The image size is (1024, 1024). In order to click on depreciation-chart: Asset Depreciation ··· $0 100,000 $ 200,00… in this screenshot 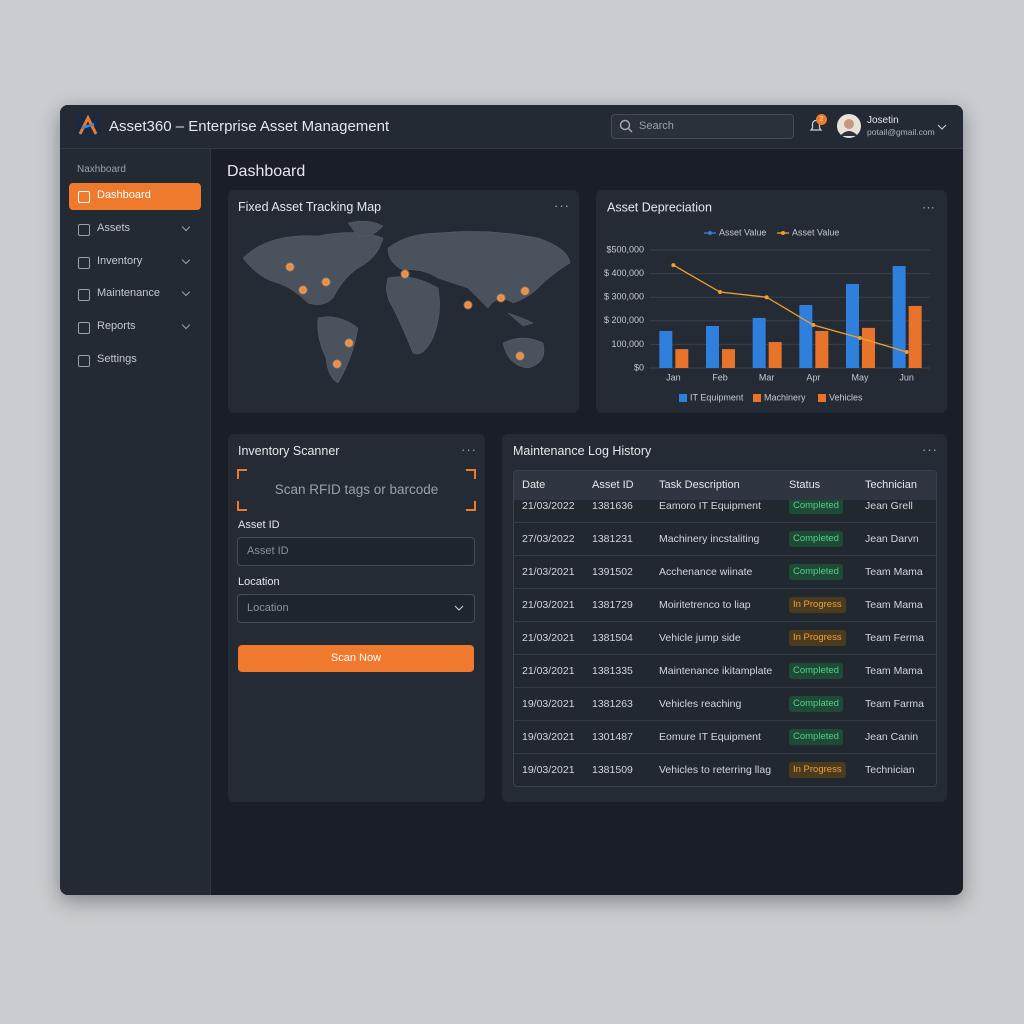, I will do `click(769, 300)`.